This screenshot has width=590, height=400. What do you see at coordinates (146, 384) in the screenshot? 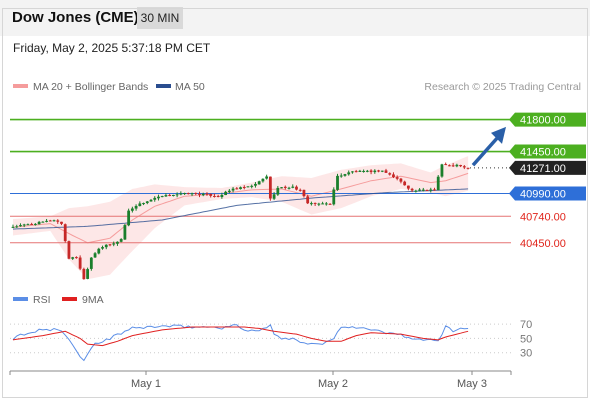
I see `x-tick-label: May 1` at bounding box center [146, 384].